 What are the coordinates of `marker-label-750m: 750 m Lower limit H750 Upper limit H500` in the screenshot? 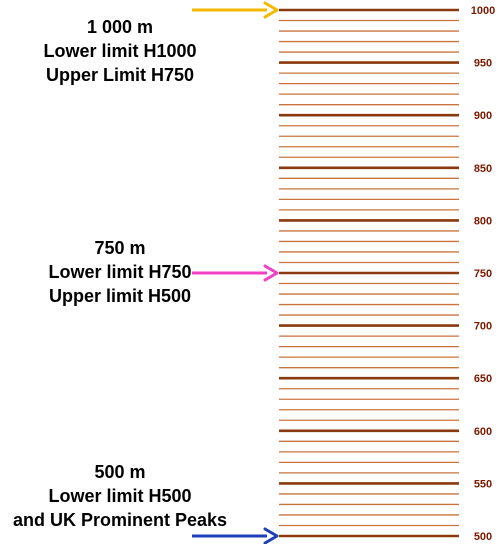 It's located at (120, 272).